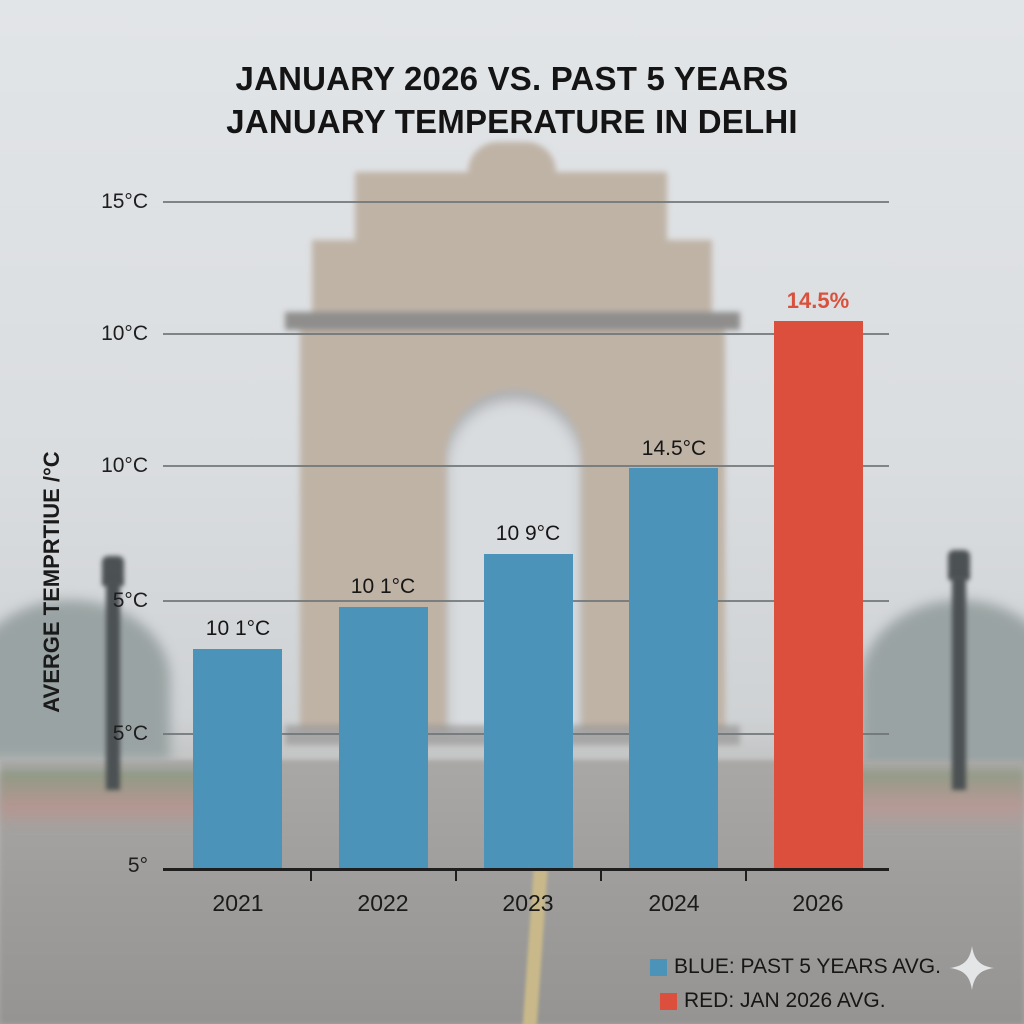 This screenshot has height=1024, width=1024. What do you see at coordinates (785, 1000) in the screenshot?
I see `legend-label-red: RED: JAN 2026 AVG.` at bounding box center [785, 1000].